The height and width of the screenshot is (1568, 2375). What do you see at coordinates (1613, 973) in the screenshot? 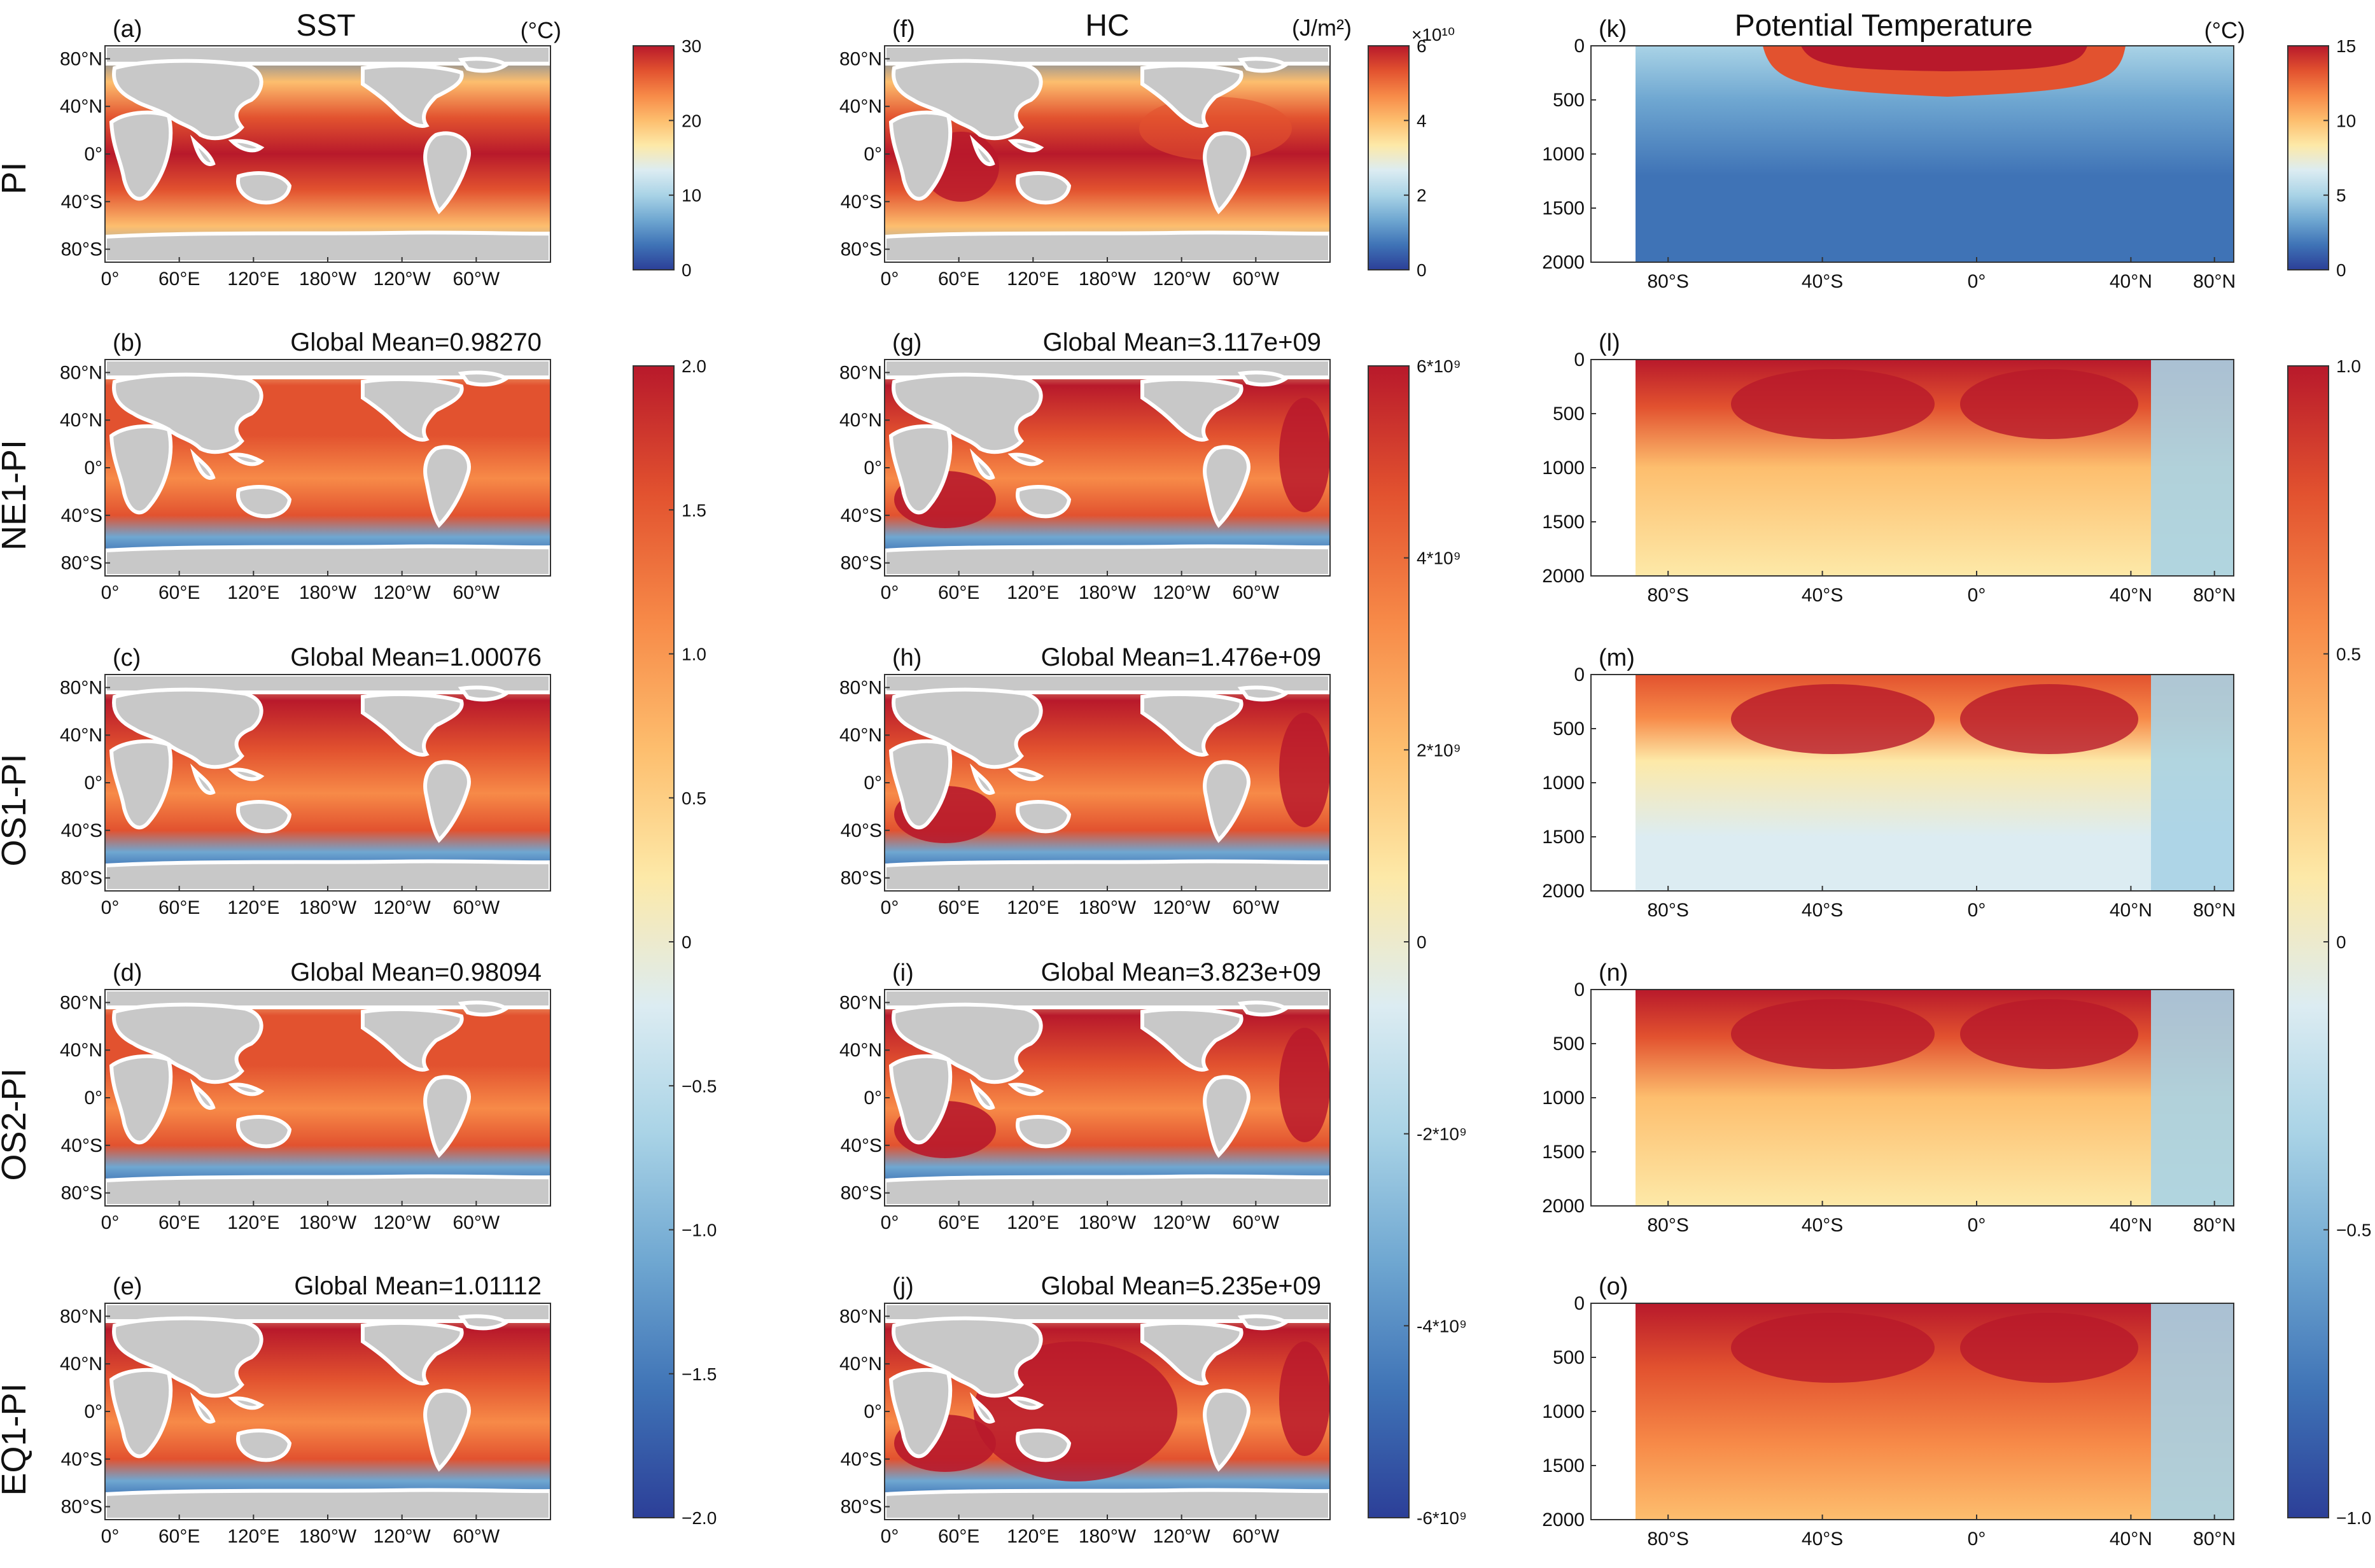
I see `panel-letter: (n)` at bounding box center [1613, 973].